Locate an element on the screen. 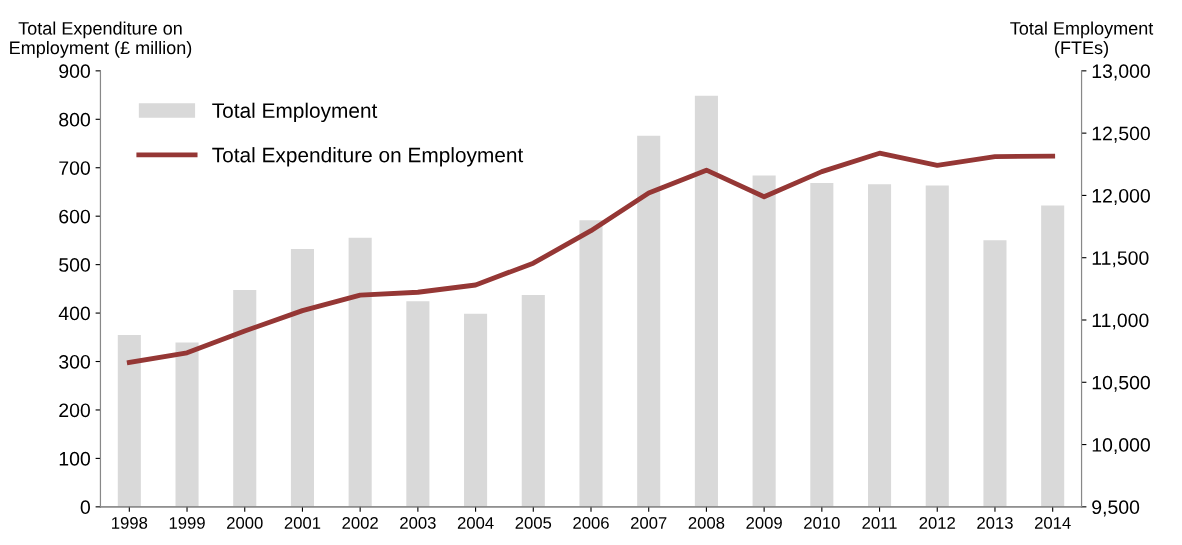 Image resolution: width=1182 pixels, height=545 pixels. y2-tick-label: 9,500 is located at coordinates (1116, 508).